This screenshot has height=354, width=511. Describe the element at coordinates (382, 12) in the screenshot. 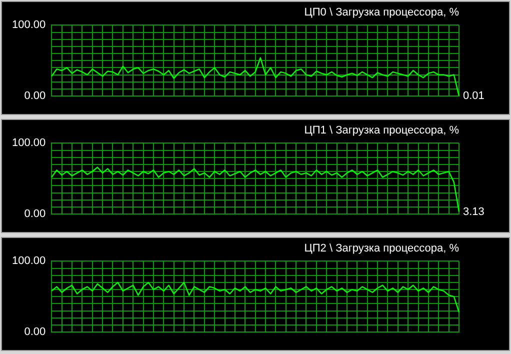

I see `chart-title: ЦП0 \ Загрузка процессора, %` at that location.